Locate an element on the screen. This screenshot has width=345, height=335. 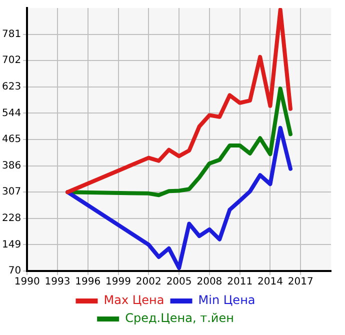
y-tick-label: 702 is located at coordinates (12, 60).